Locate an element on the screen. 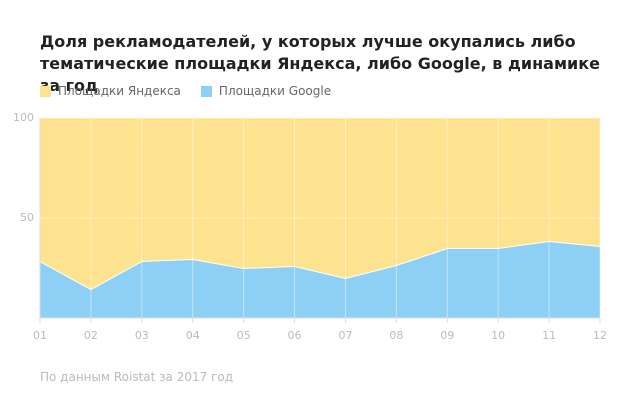  x-tick-label: 09 is located at coordinates (447, 335).